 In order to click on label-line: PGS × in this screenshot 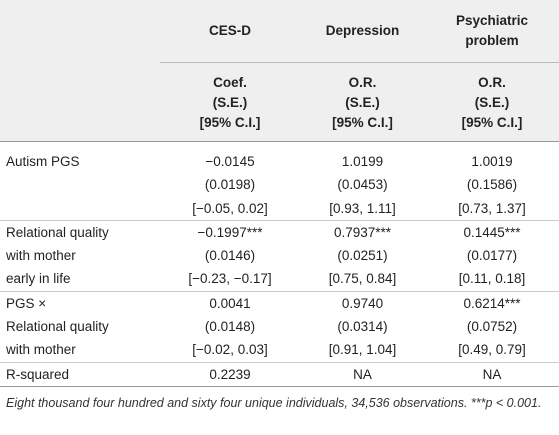, I will do `click(26, 303)`.